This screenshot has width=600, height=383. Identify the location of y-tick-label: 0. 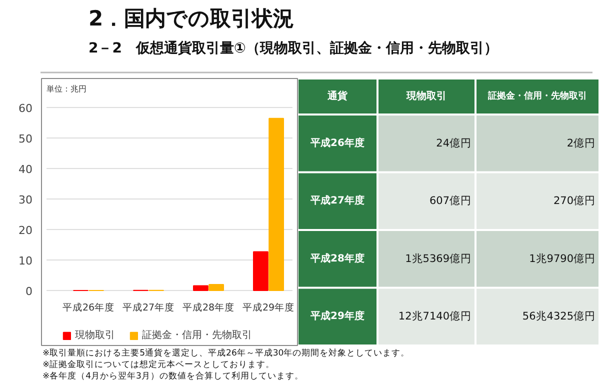
(29, 291).